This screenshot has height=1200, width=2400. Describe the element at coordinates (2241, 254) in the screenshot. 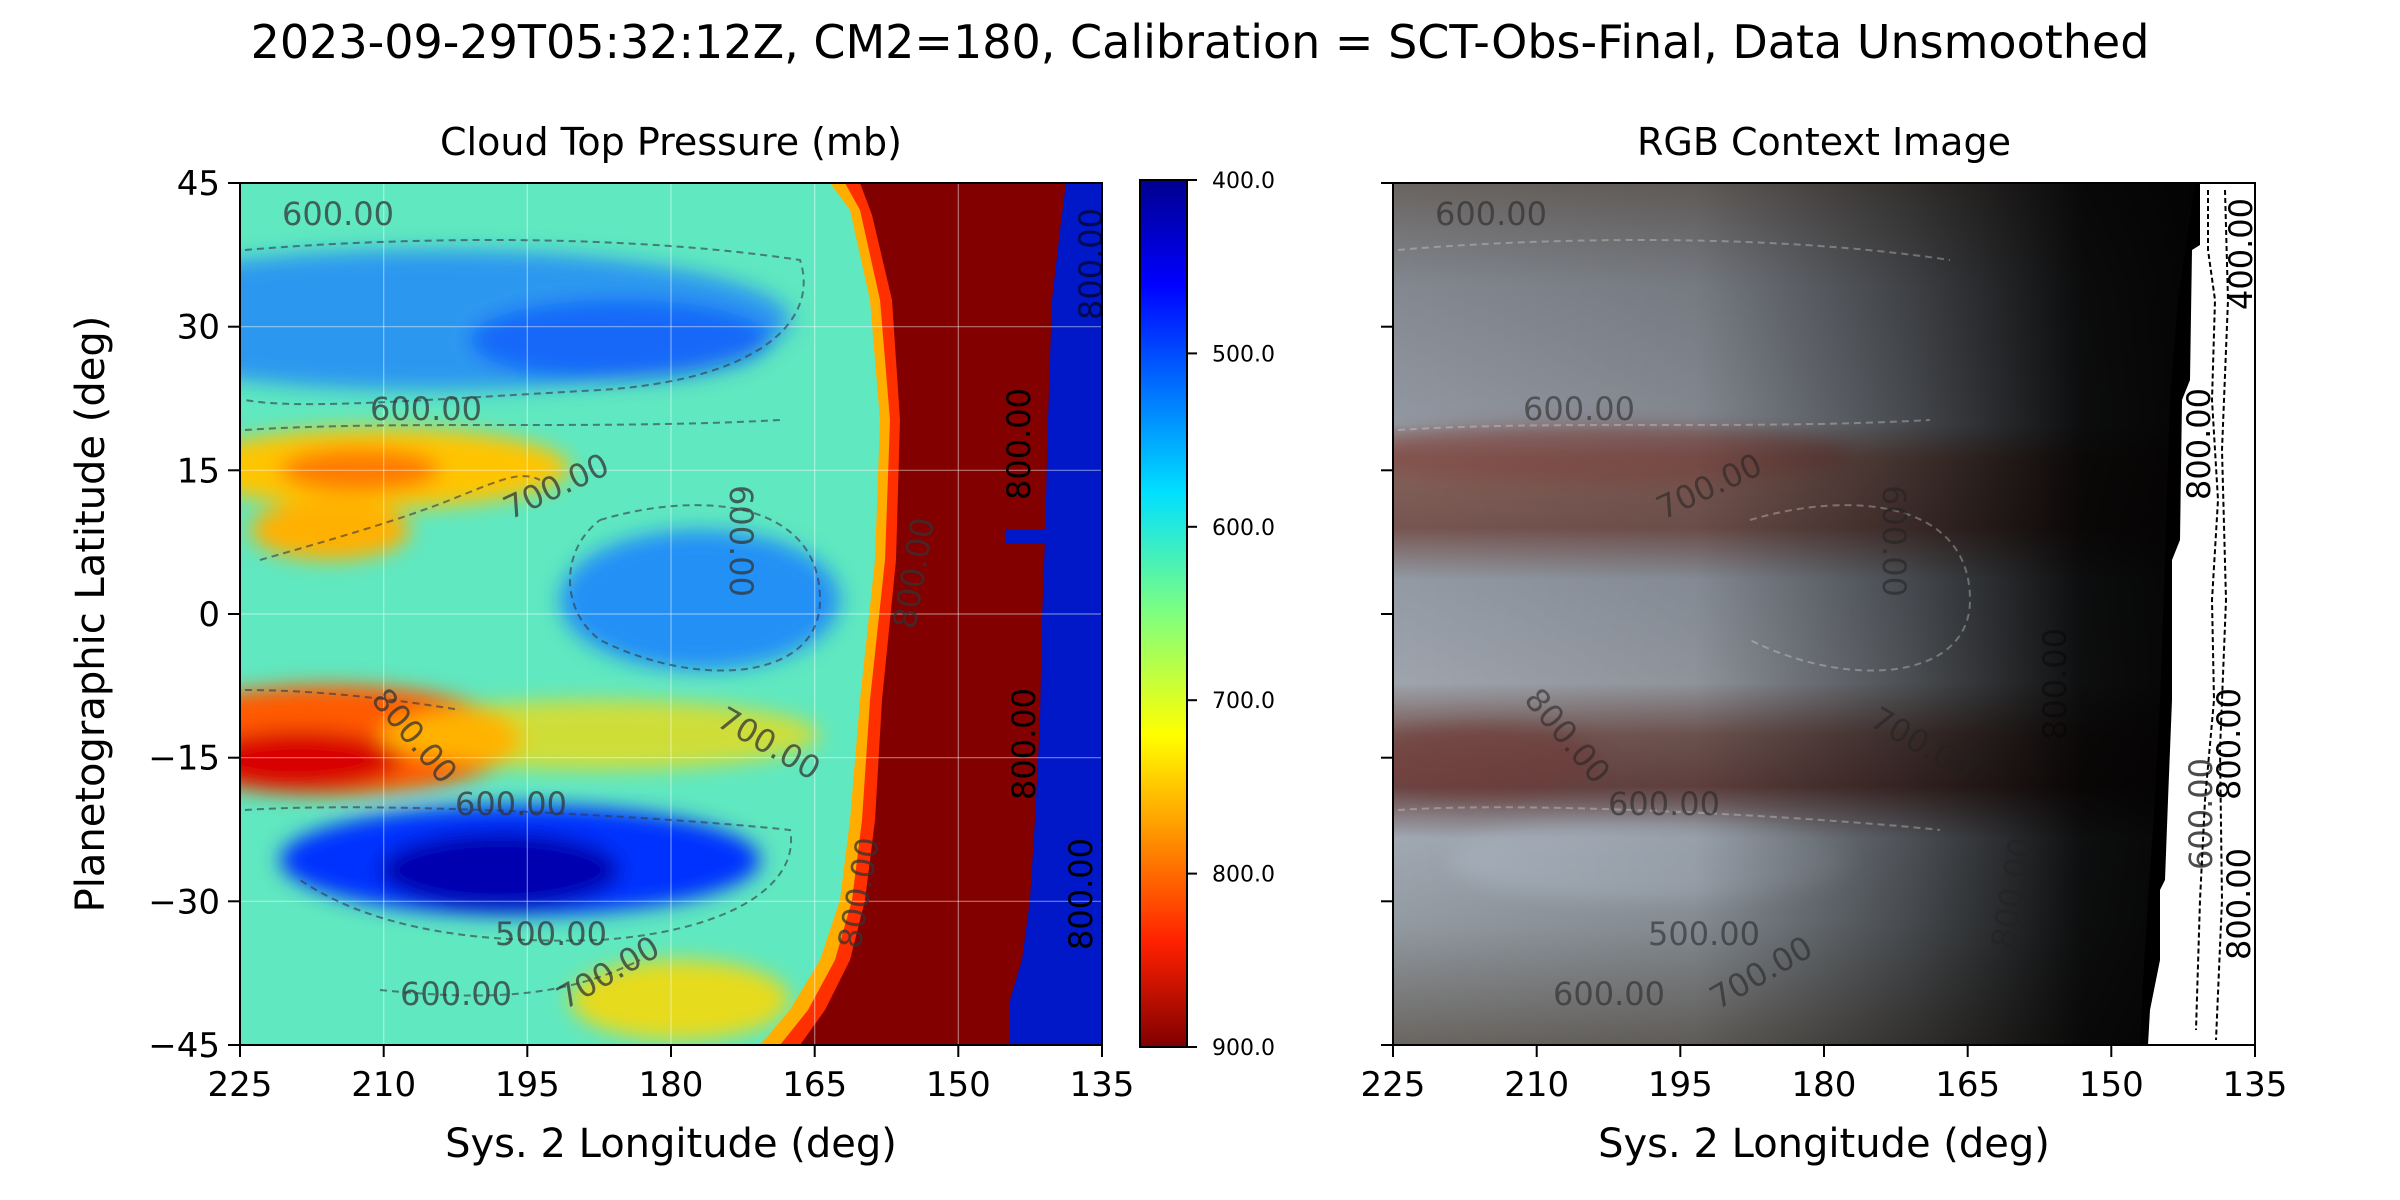

I see `contour-label: 400.00` at that location.